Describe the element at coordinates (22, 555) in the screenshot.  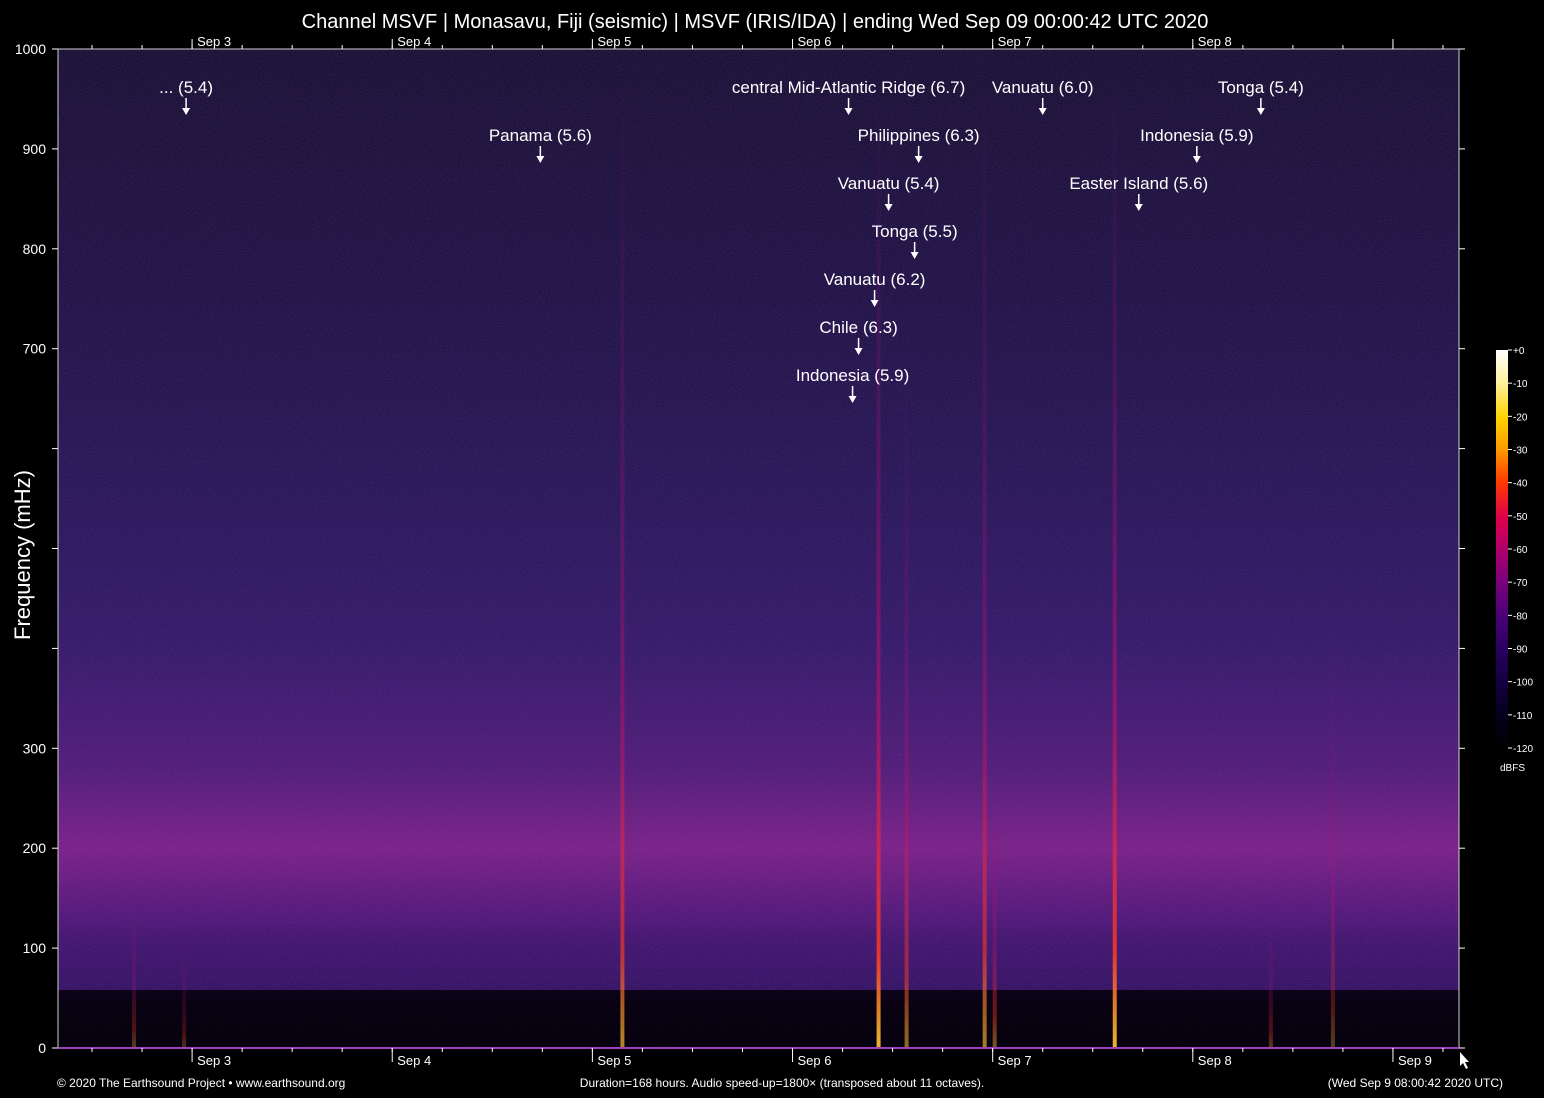
I see `y-axis-label: Frequency (mHz)` at that location.